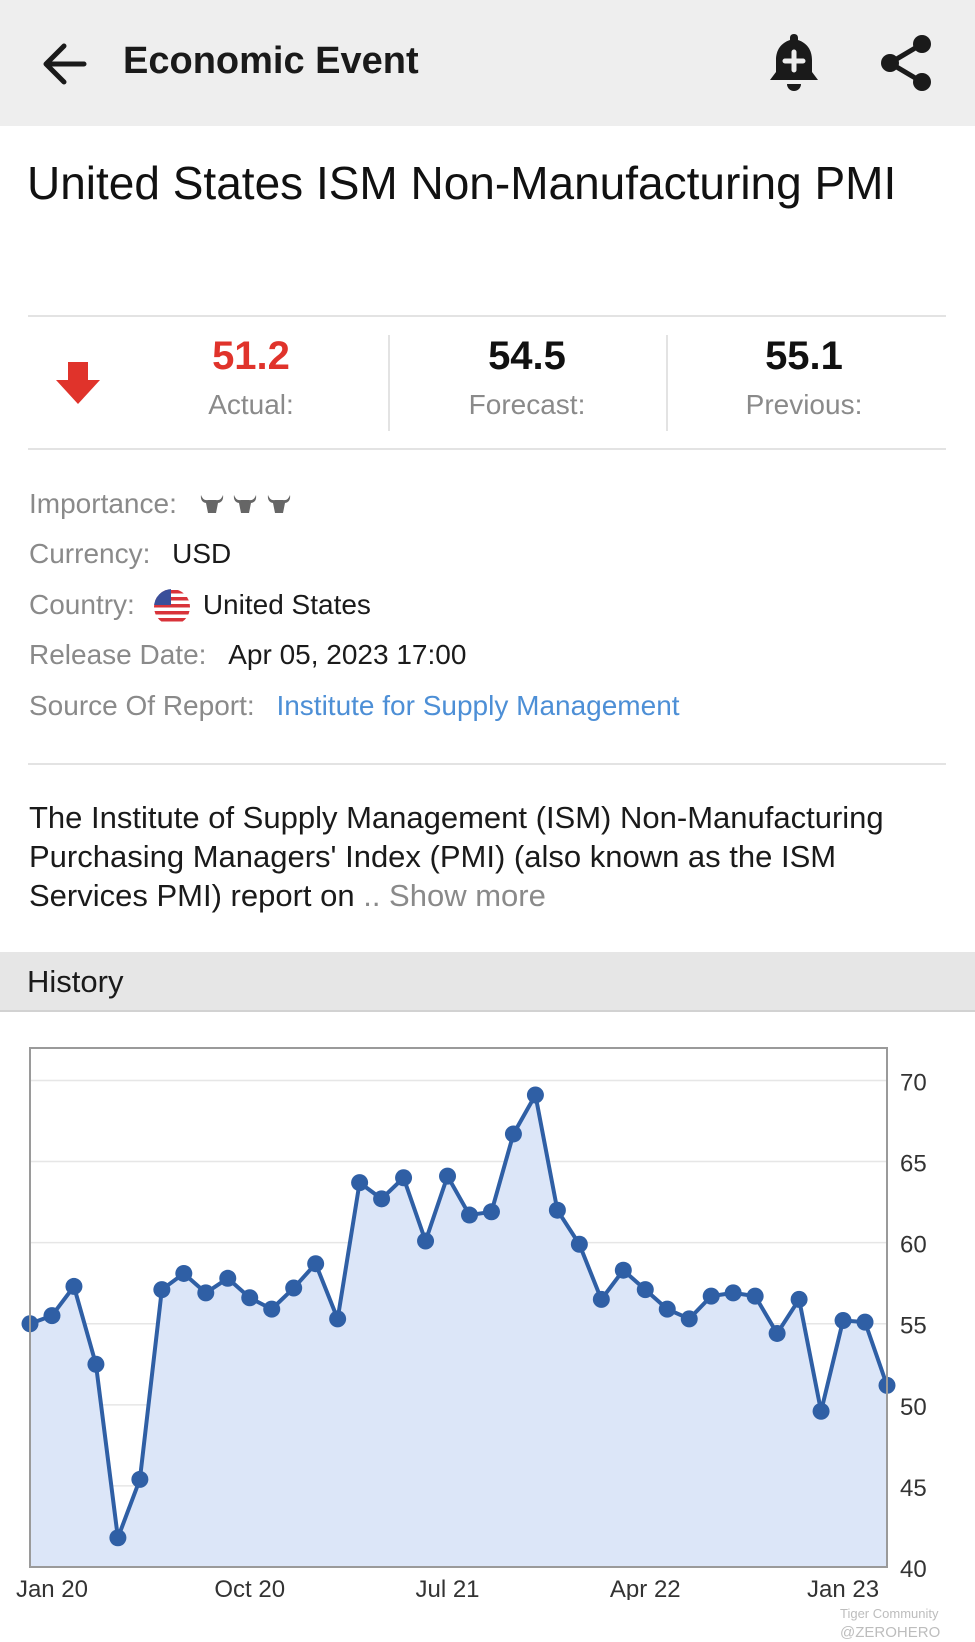 Image resolution: width=975 pixels, height=1642 pixels. I want to click on y-tick-label: 55, so click(913, 1326).